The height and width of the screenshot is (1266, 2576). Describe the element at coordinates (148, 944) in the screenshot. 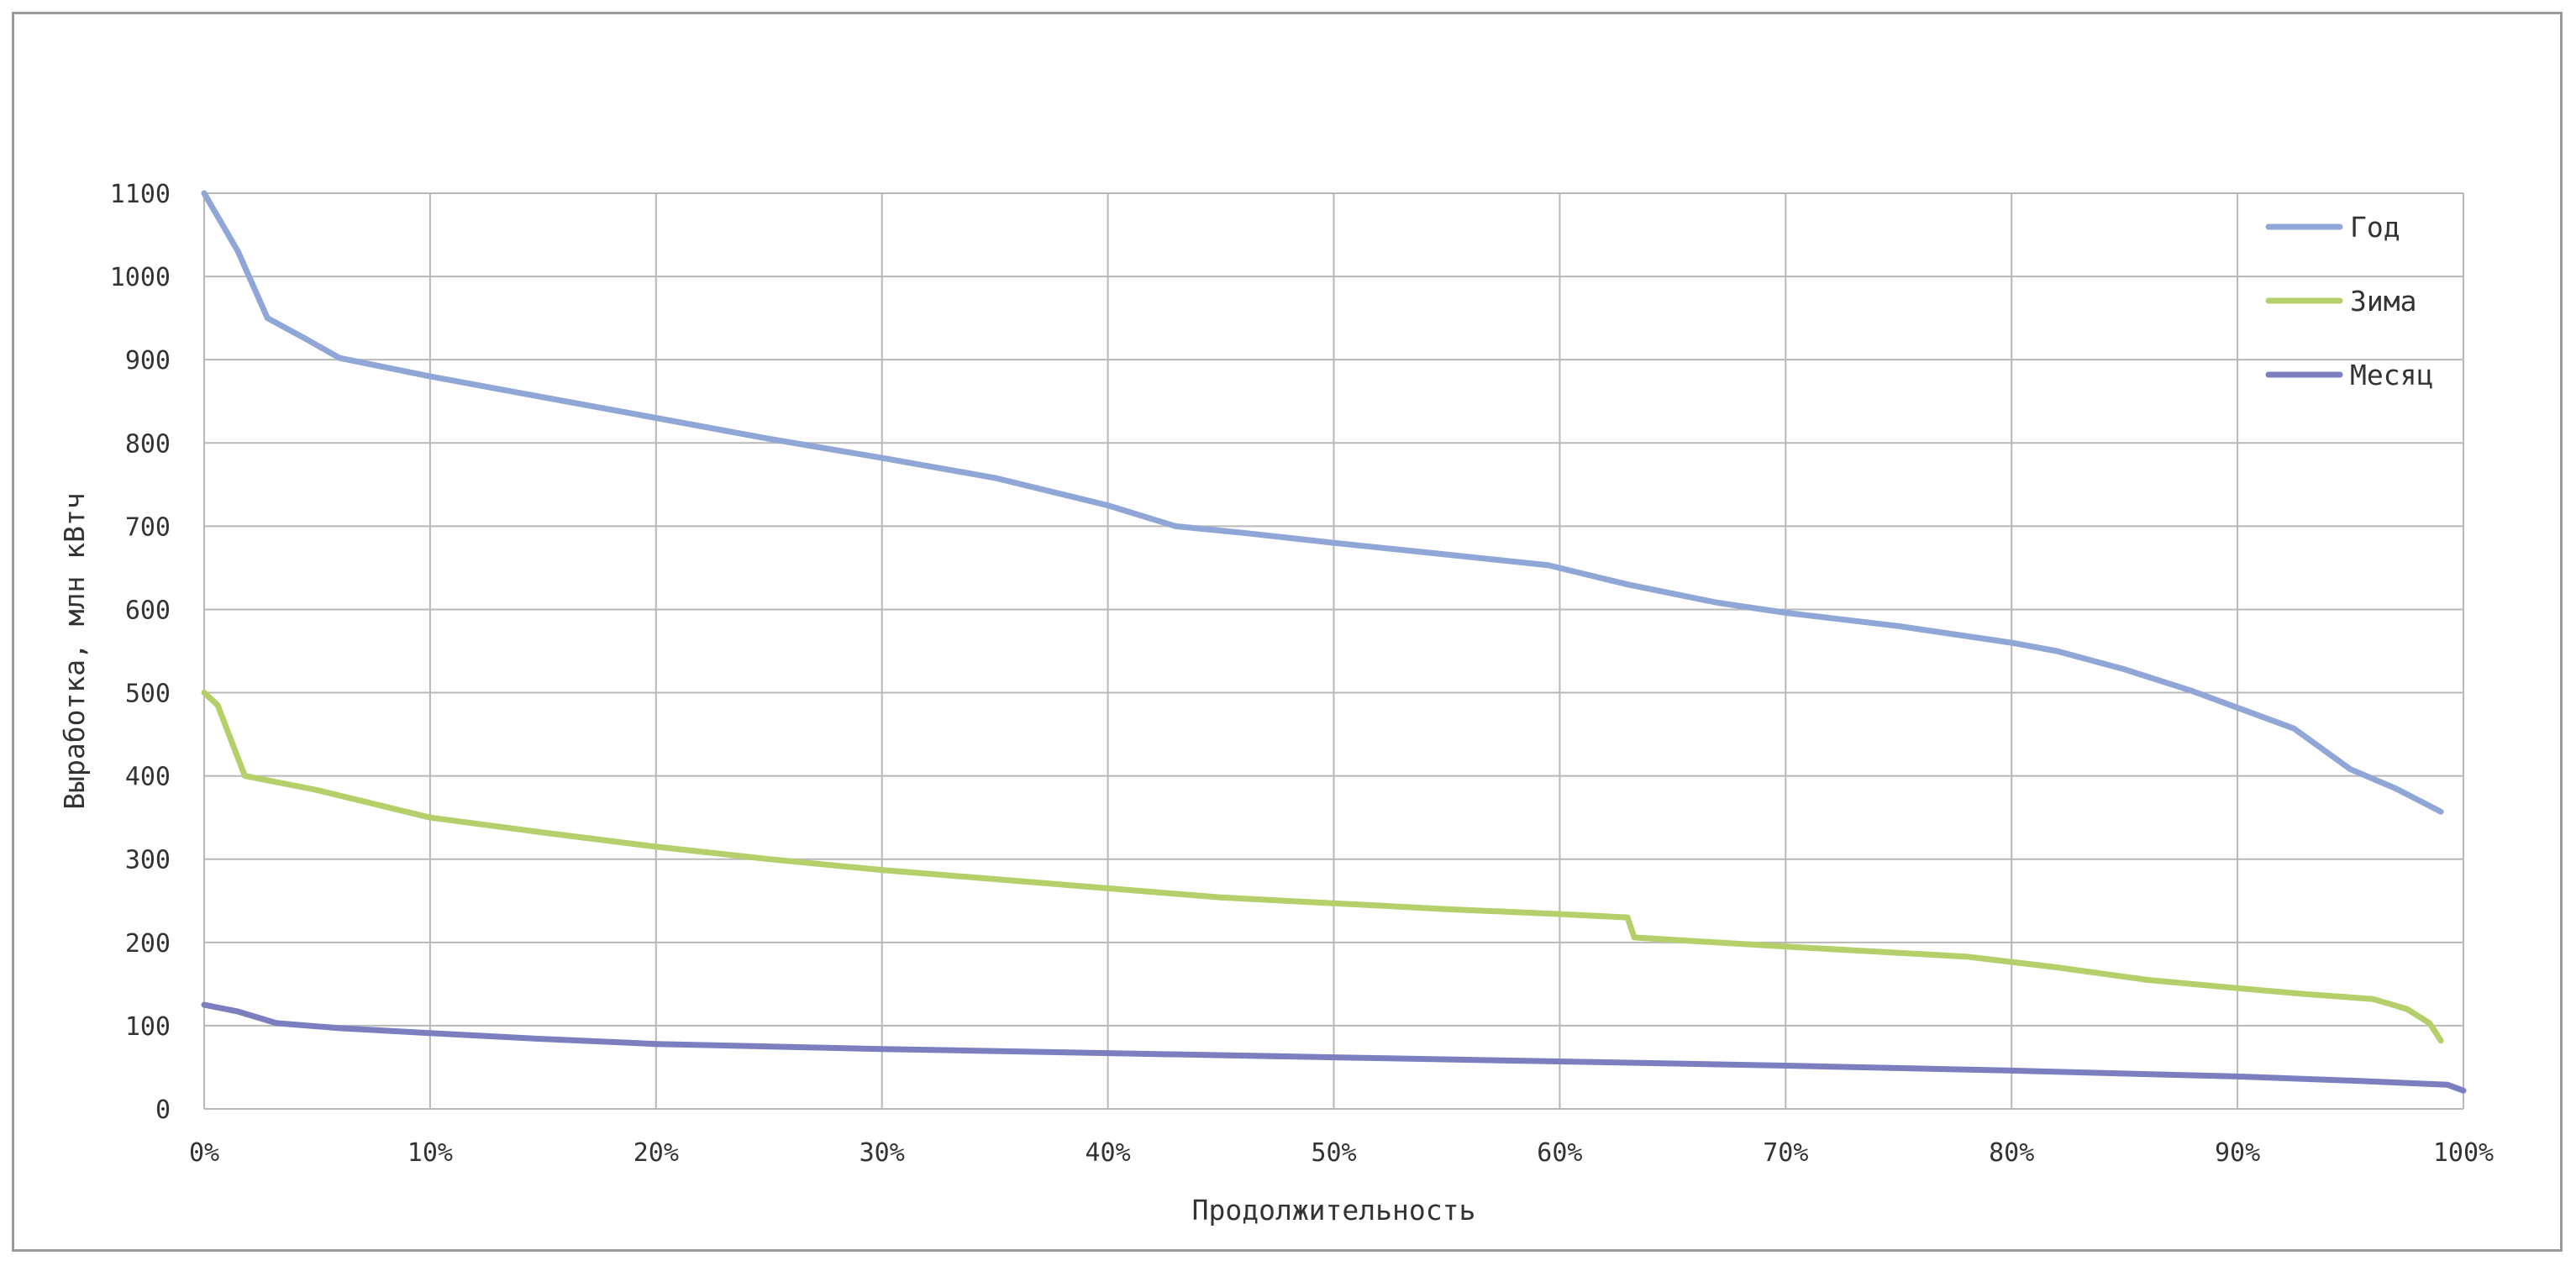

I see `y-tick-label: 200` at that location.